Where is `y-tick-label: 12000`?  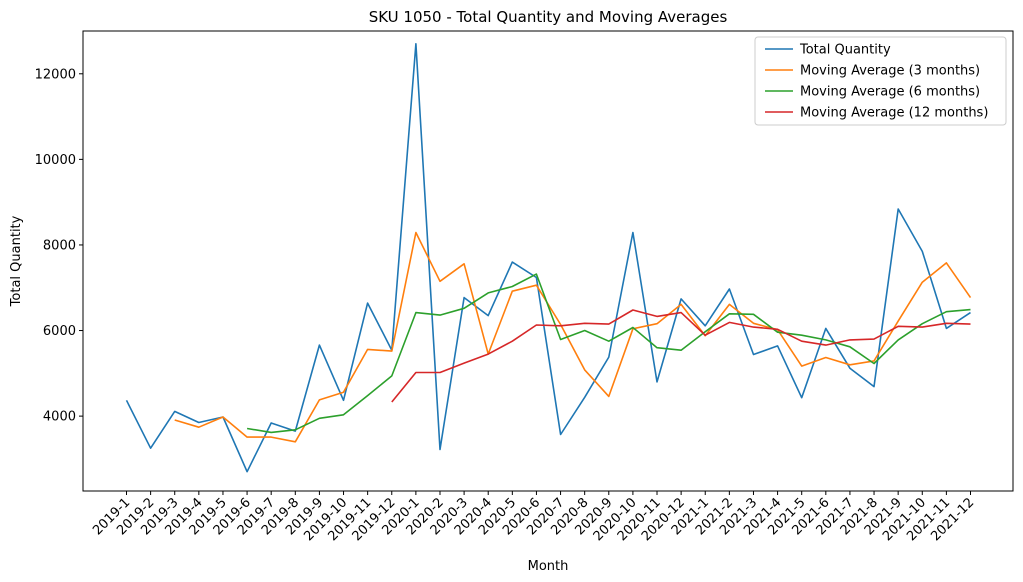
y-tick-label: 12000 is located at coordinates (55, 74).